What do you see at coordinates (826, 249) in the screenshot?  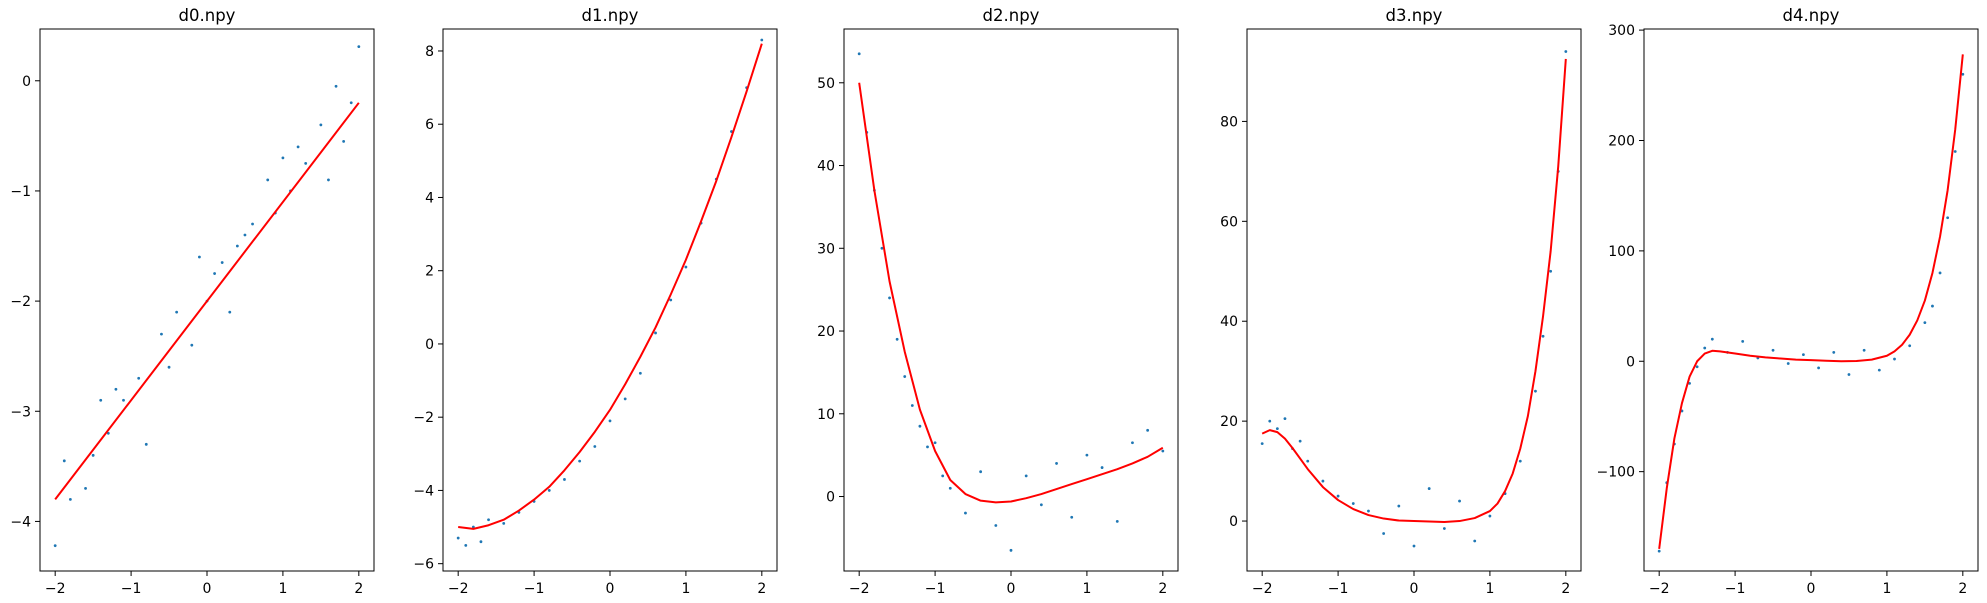 I see `y-tick-label: 30` at bounding box center [826, 249].